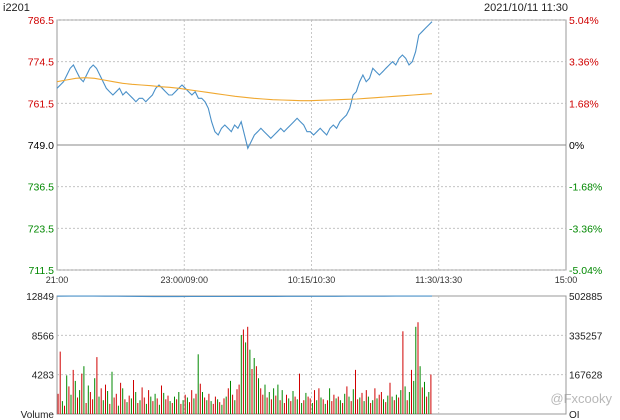 The width and height of the screenshot is (620, 420). Describe the element at coordinates (42, 271) in the screenshot. I see `price-tick-left: 711.5` at that location.